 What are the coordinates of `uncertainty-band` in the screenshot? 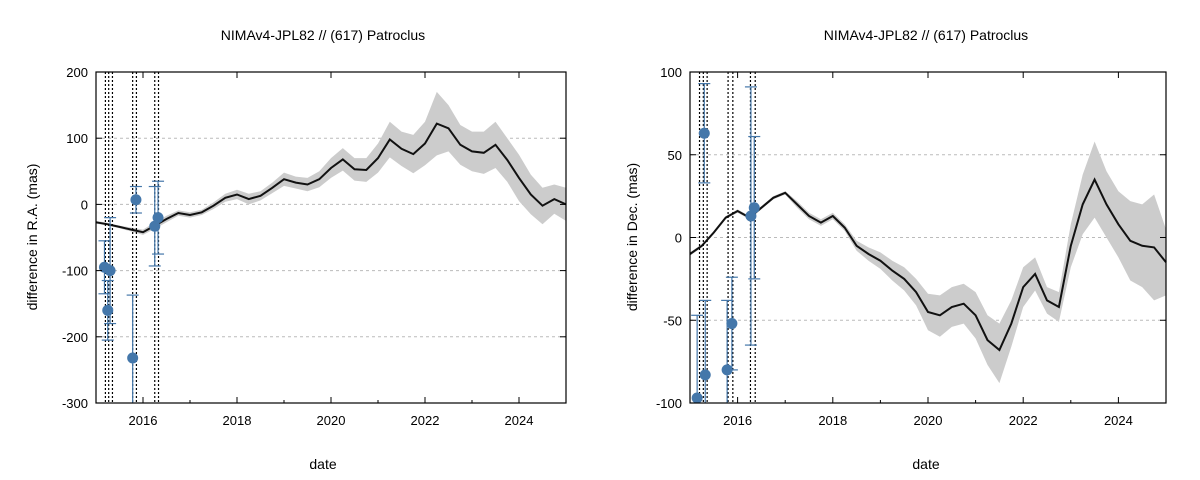 It's located at (331, 163).